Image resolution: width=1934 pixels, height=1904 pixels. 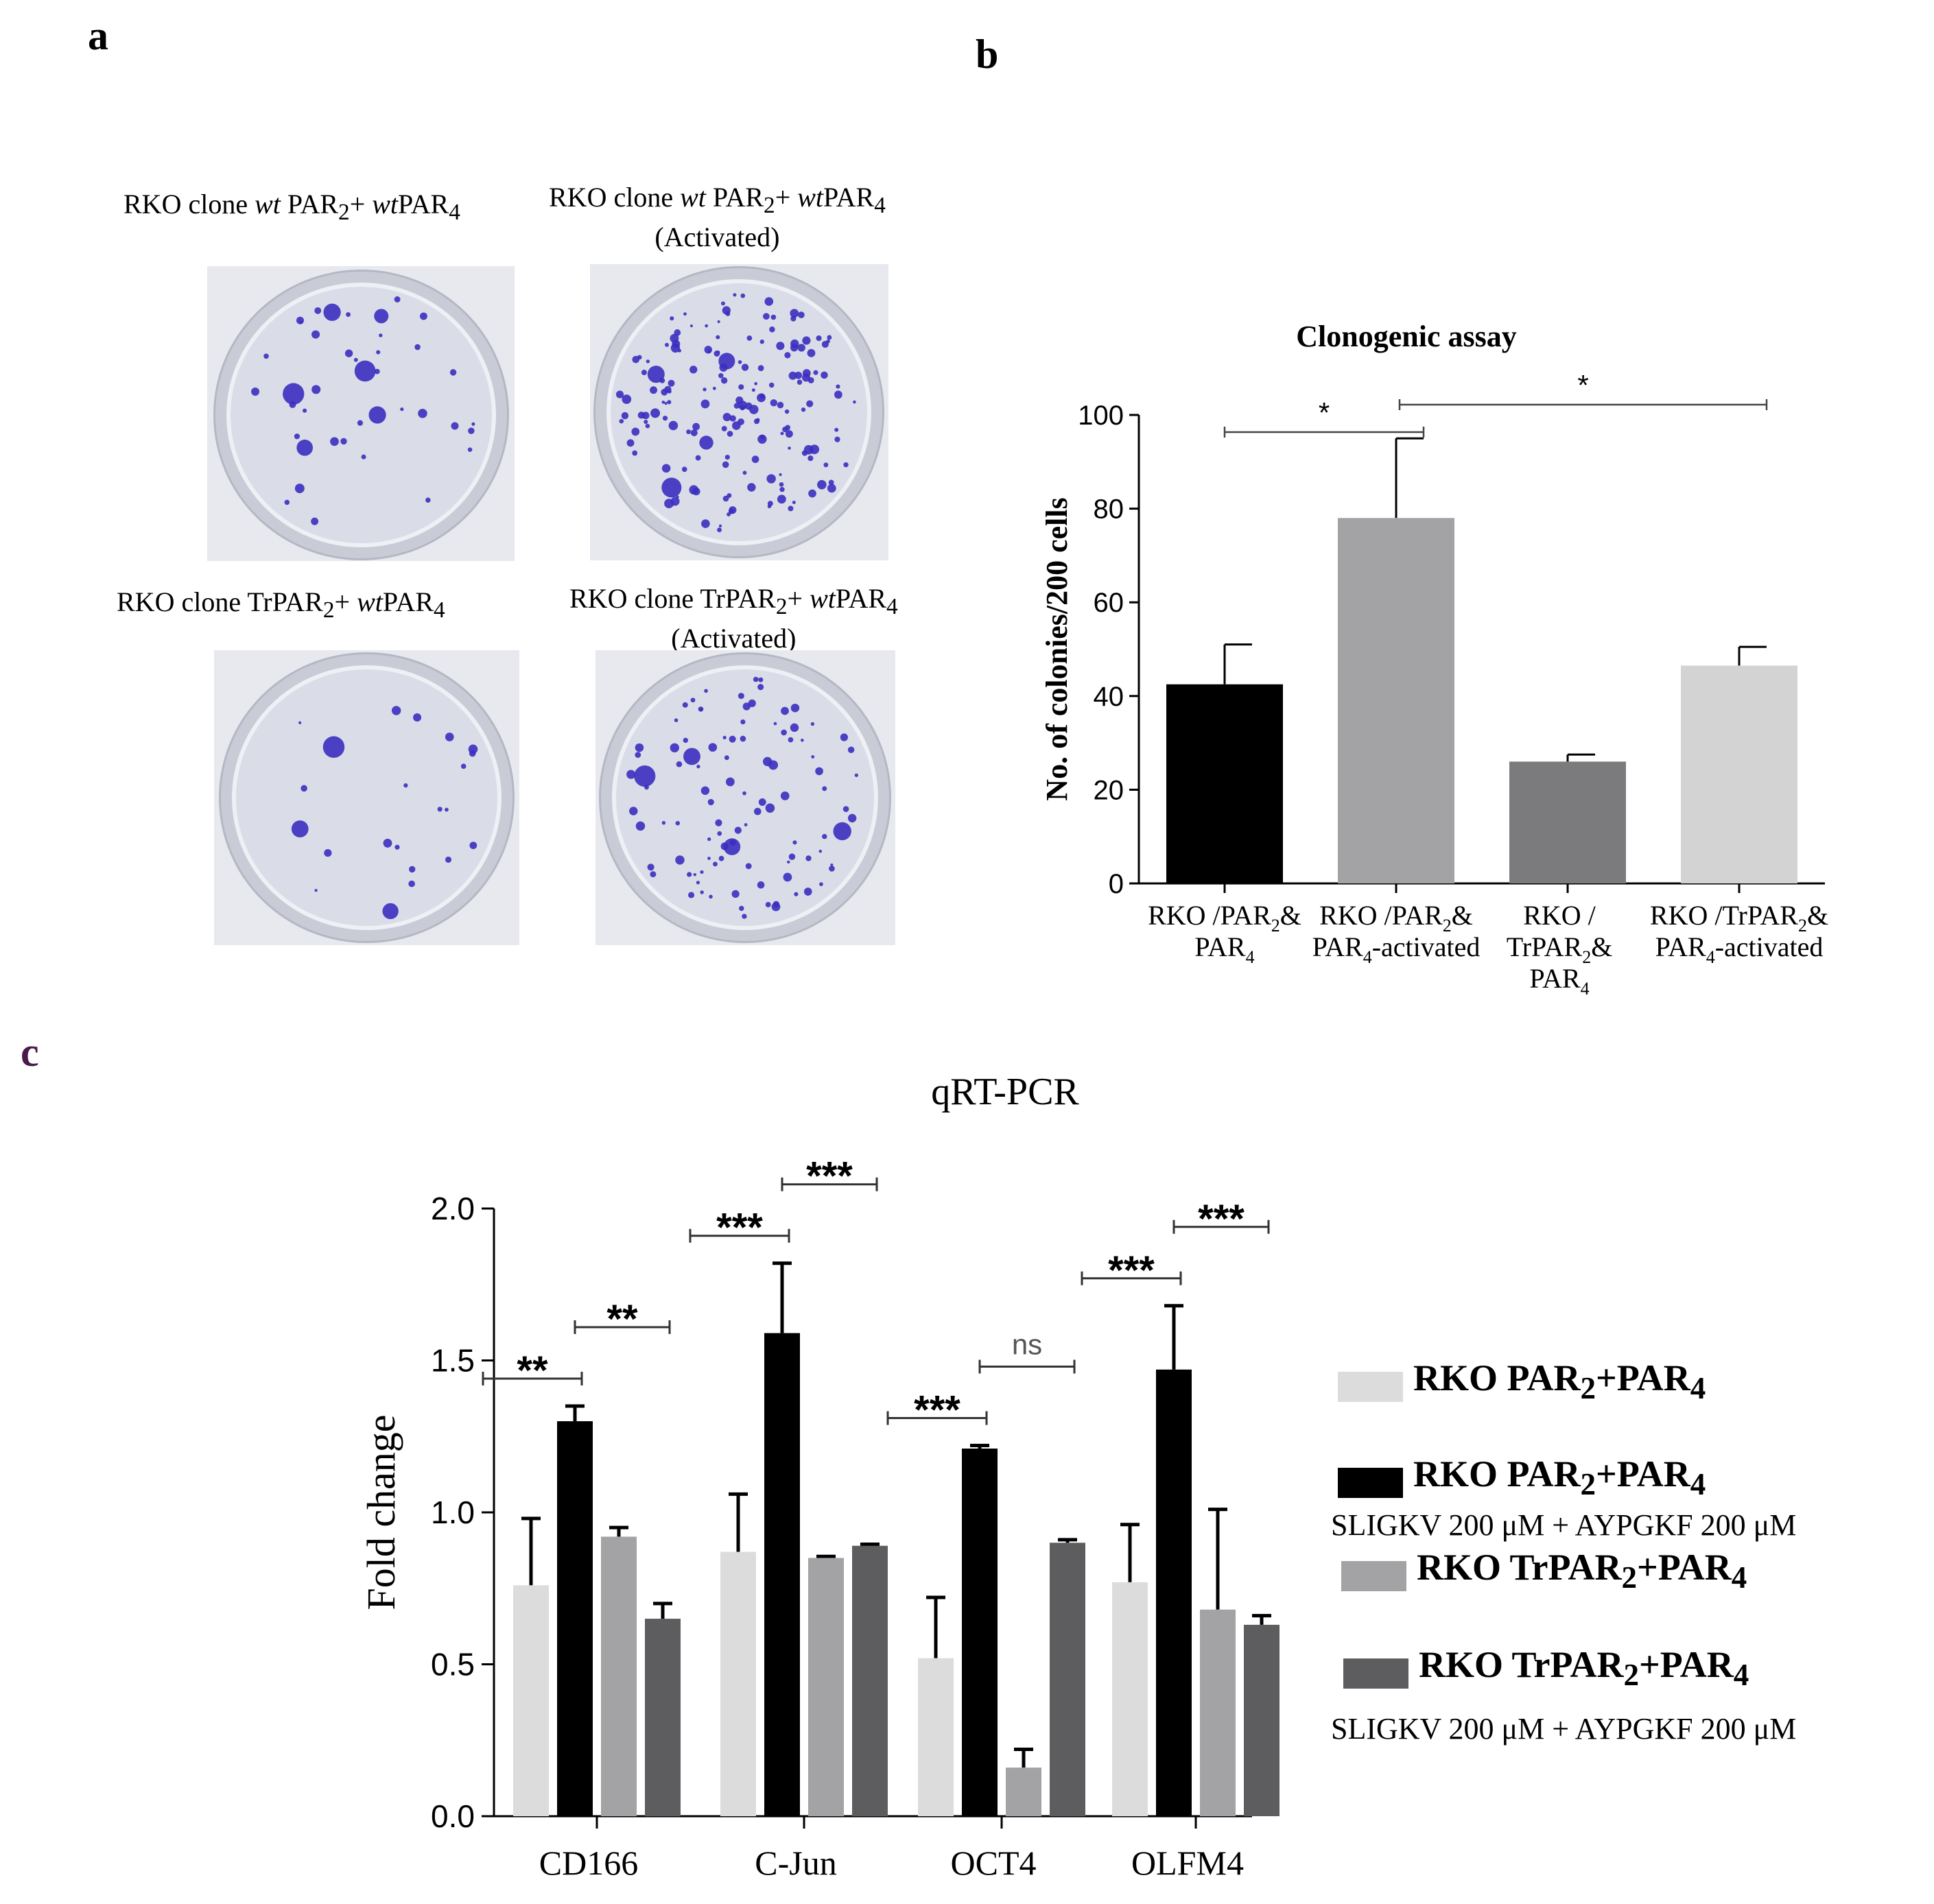 I want to click on x-tick-label: OCT4, so click(x=994, y=1863).